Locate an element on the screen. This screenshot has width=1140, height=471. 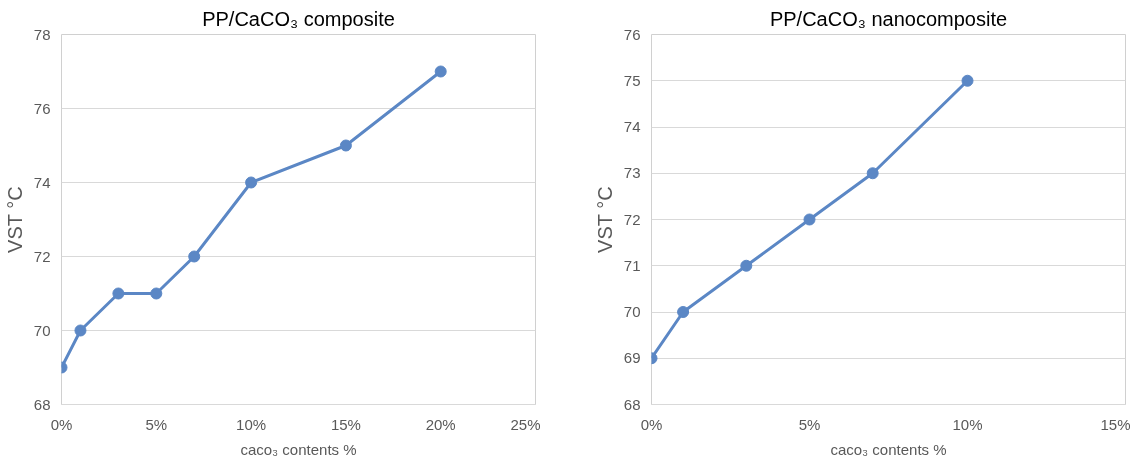
y-tick-label: 71 is located at coordinates (632, 265).